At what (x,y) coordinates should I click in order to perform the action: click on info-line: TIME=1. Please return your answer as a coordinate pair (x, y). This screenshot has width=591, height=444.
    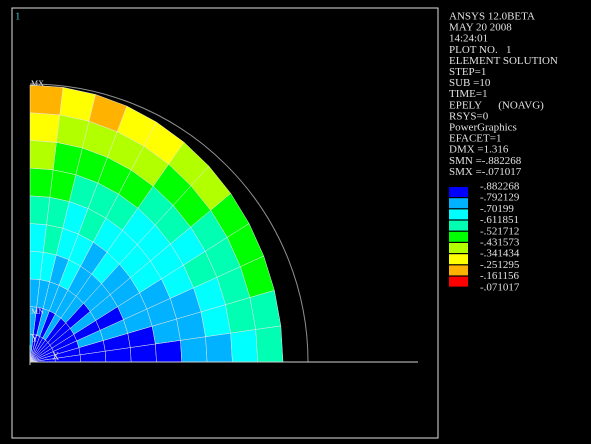
    Looking at the image, I should click on (468, 94).